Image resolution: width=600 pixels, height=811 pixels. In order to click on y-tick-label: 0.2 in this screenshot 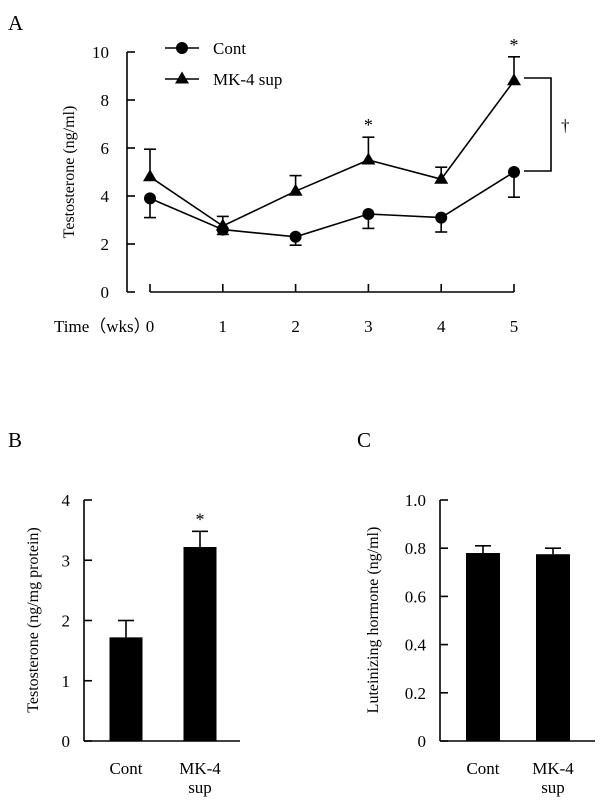, I will do `click(415, 693)`.